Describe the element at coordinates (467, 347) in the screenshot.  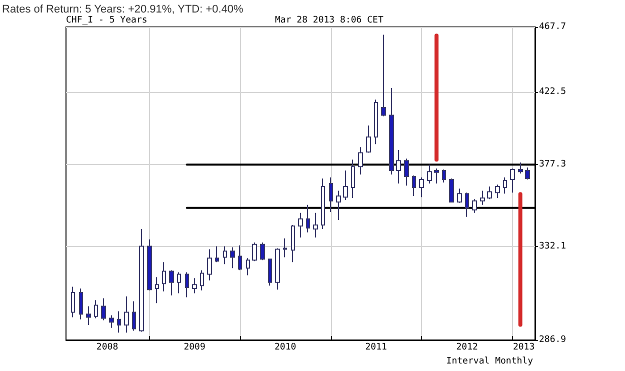
I see `x-tick-label: 2012` at that location.